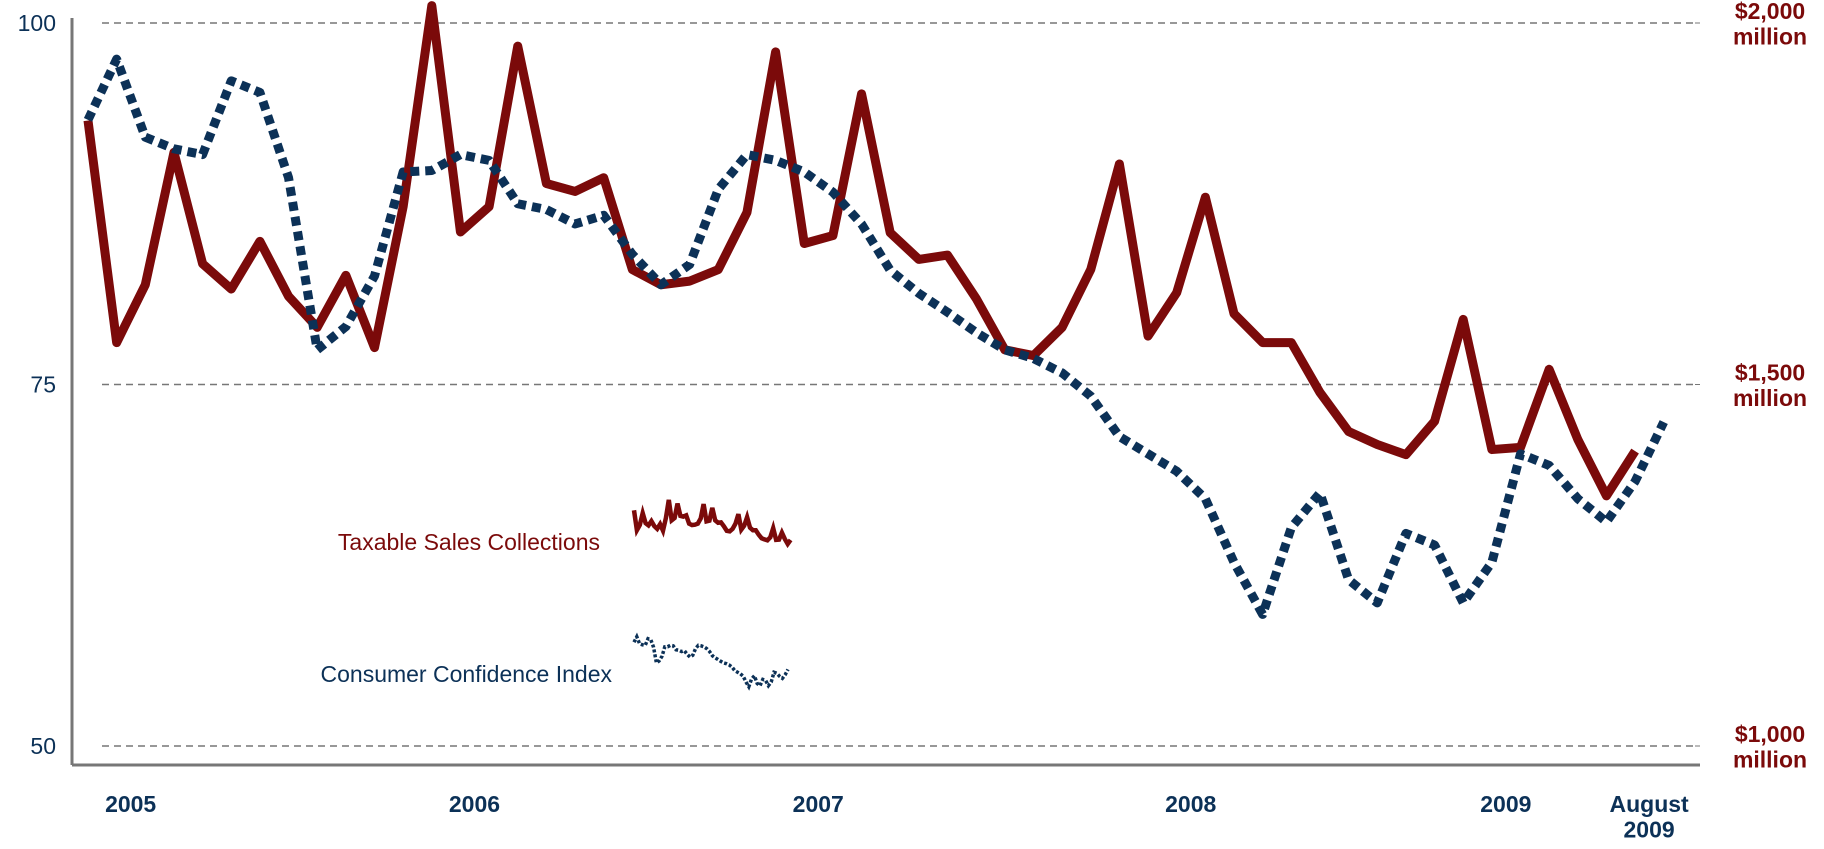 This screenshot has height=849, width=1824. I want to click on x-tick-label: 2006, so click(474, 804).